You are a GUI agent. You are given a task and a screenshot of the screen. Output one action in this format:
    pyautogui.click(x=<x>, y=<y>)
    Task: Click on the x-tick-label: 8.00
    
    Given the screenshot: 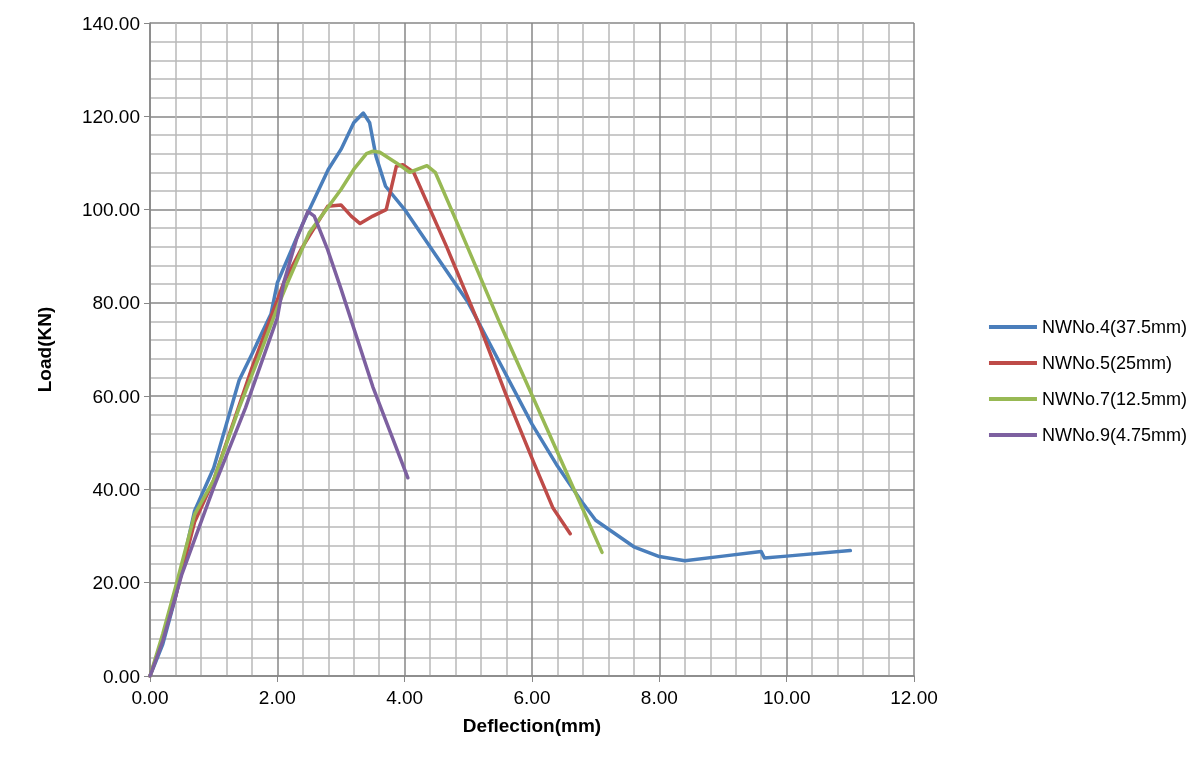 What is the action you would take?
    pyautogui.click(x=659, y=697)
    